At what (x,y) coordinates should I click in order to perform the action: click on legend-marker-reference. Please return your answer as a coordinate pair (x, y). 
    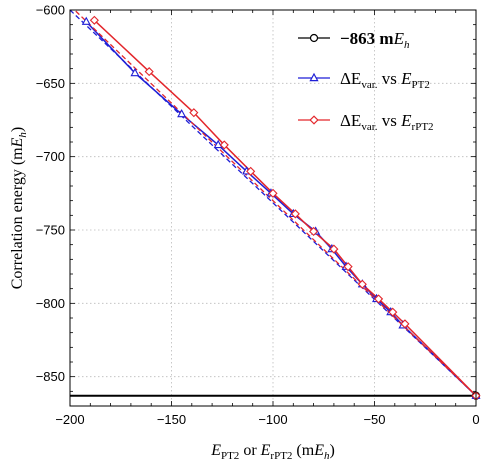
    Looking at the image, I should click on (314, 38).